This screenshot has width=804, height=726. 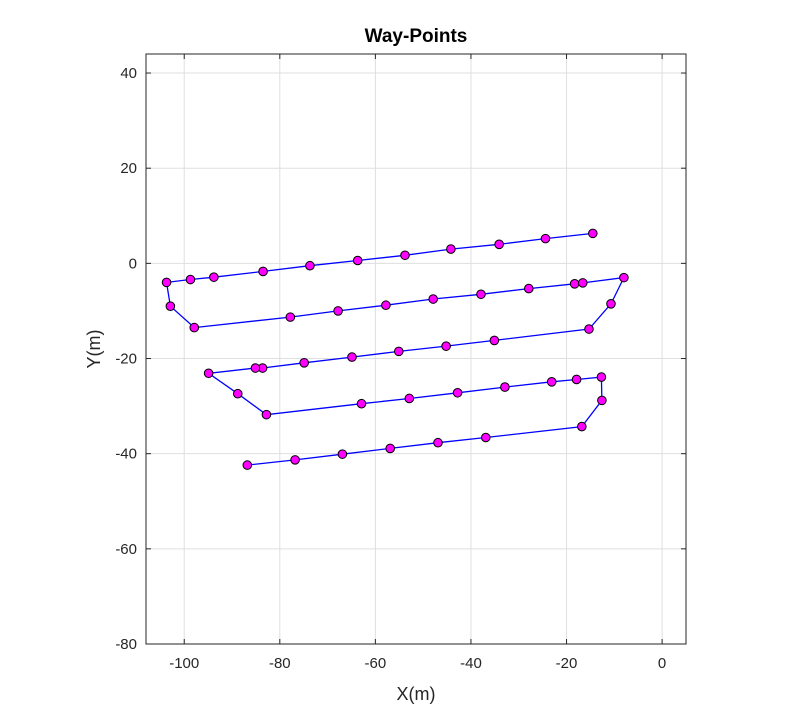 What do you see at coordinates (416, 36) in the screenshot?
I see `chart-title: Way-Points` at bounding box center [416, 36].